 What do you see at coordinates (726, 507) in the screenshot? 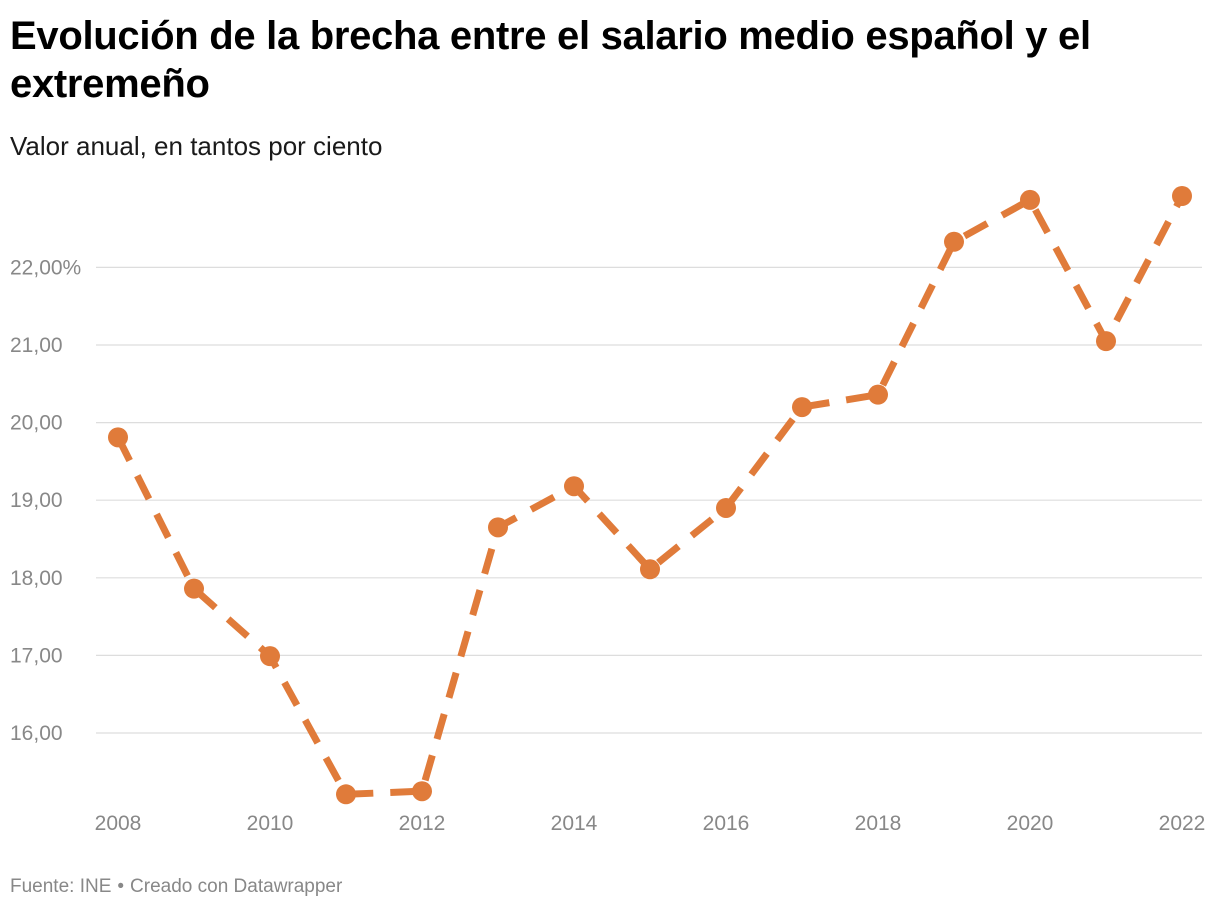
I see `data-point-2016` at bounding box center [726, 507].